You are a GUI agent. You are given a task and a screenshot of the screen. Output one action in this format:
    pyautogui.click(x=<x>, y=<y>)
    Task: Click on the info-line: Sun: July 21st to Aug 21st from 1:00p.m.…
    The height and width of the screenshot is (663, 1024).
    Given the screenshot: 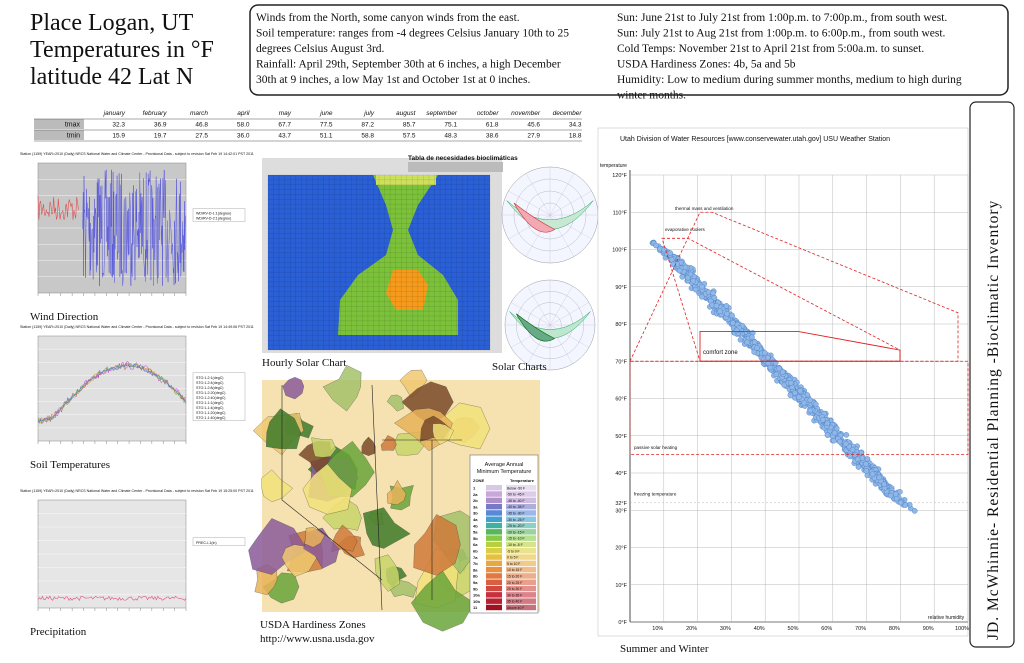 What is the action you would take?
    pyautogui.click(x=781, y=34)
    